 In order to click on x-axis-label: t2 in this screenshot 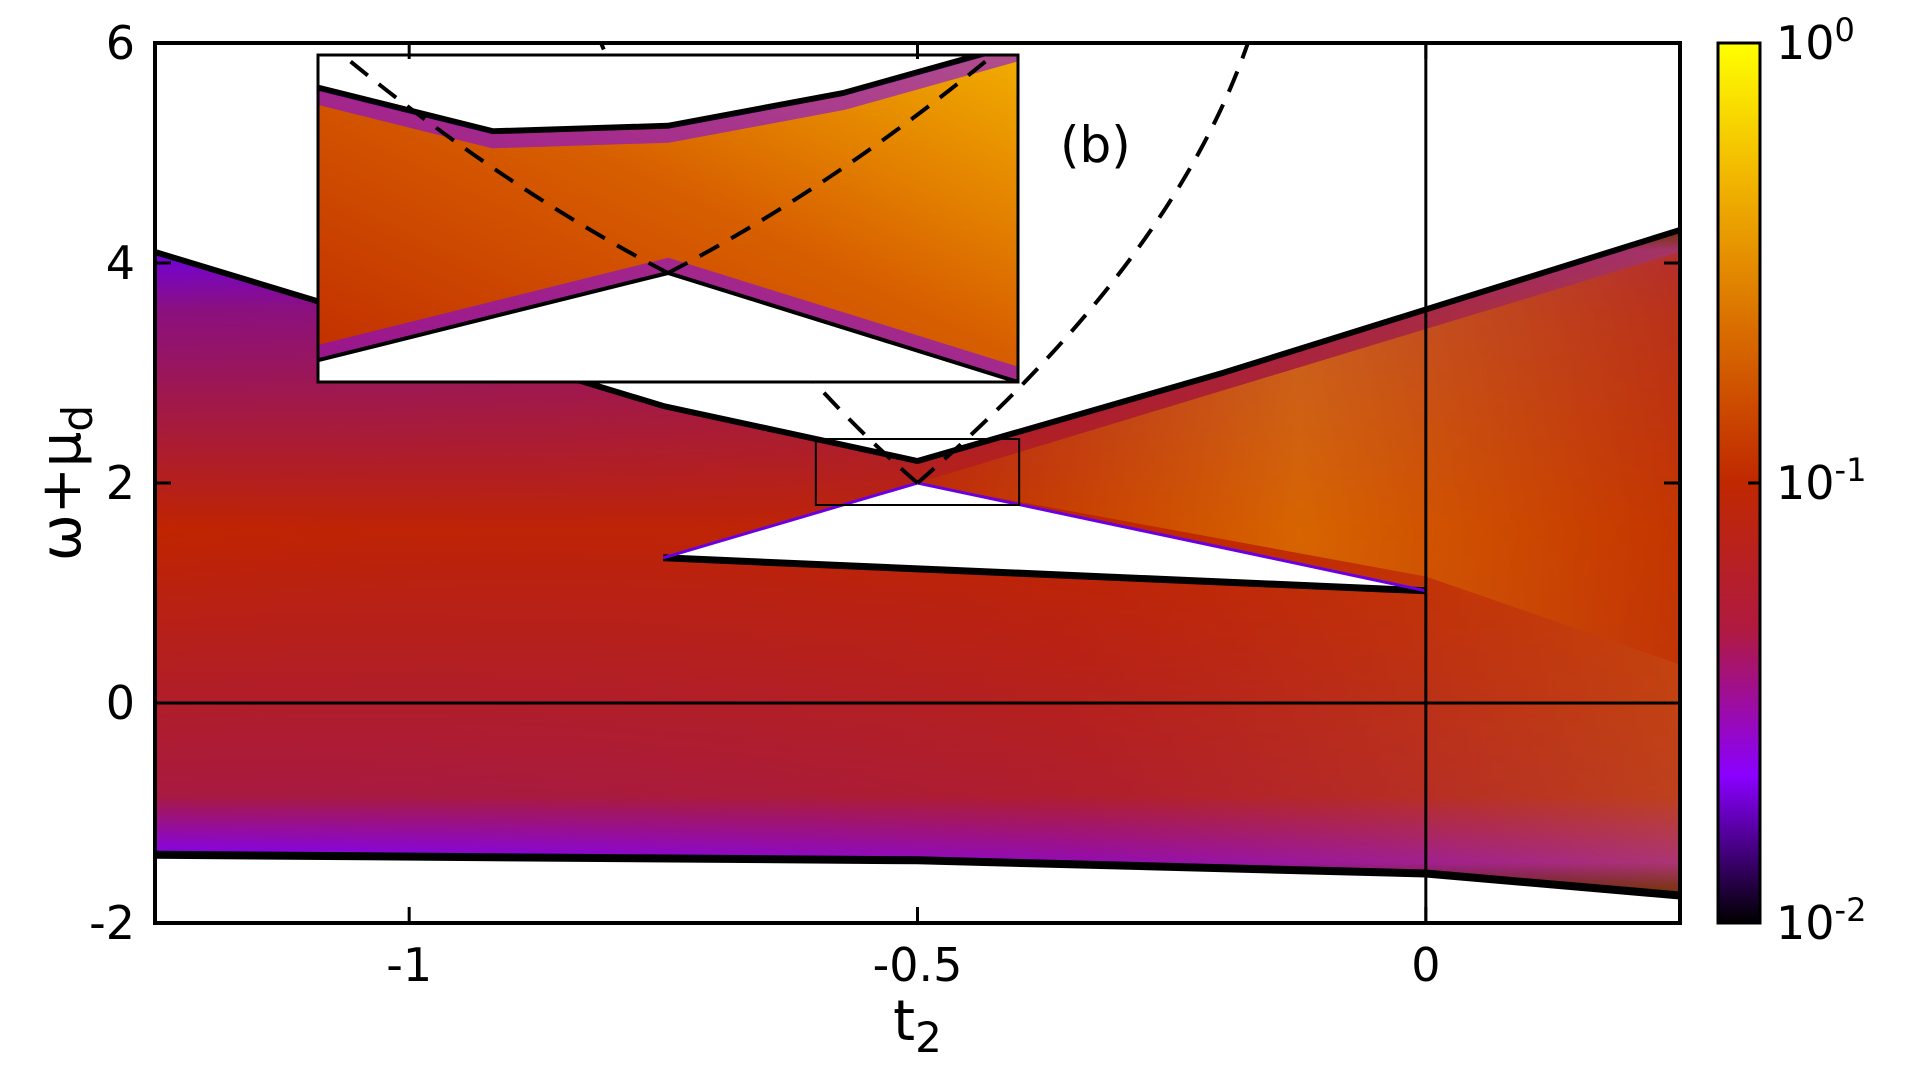, I will do `click(917, 1025)`.